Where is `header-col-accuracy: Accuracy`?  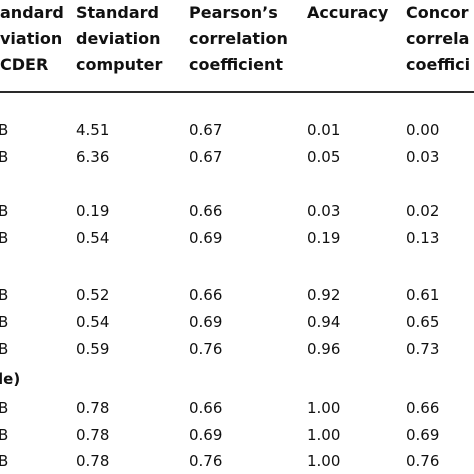 header-col-accuracy: Accuracy is located at coordinates (347, 13).